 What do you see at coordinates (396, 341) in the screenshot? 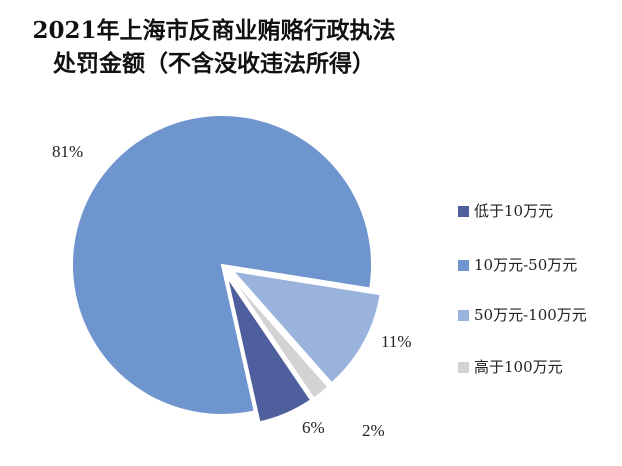
I see `data-label-50w-100w: 11%` at bounding box center [396, 341].